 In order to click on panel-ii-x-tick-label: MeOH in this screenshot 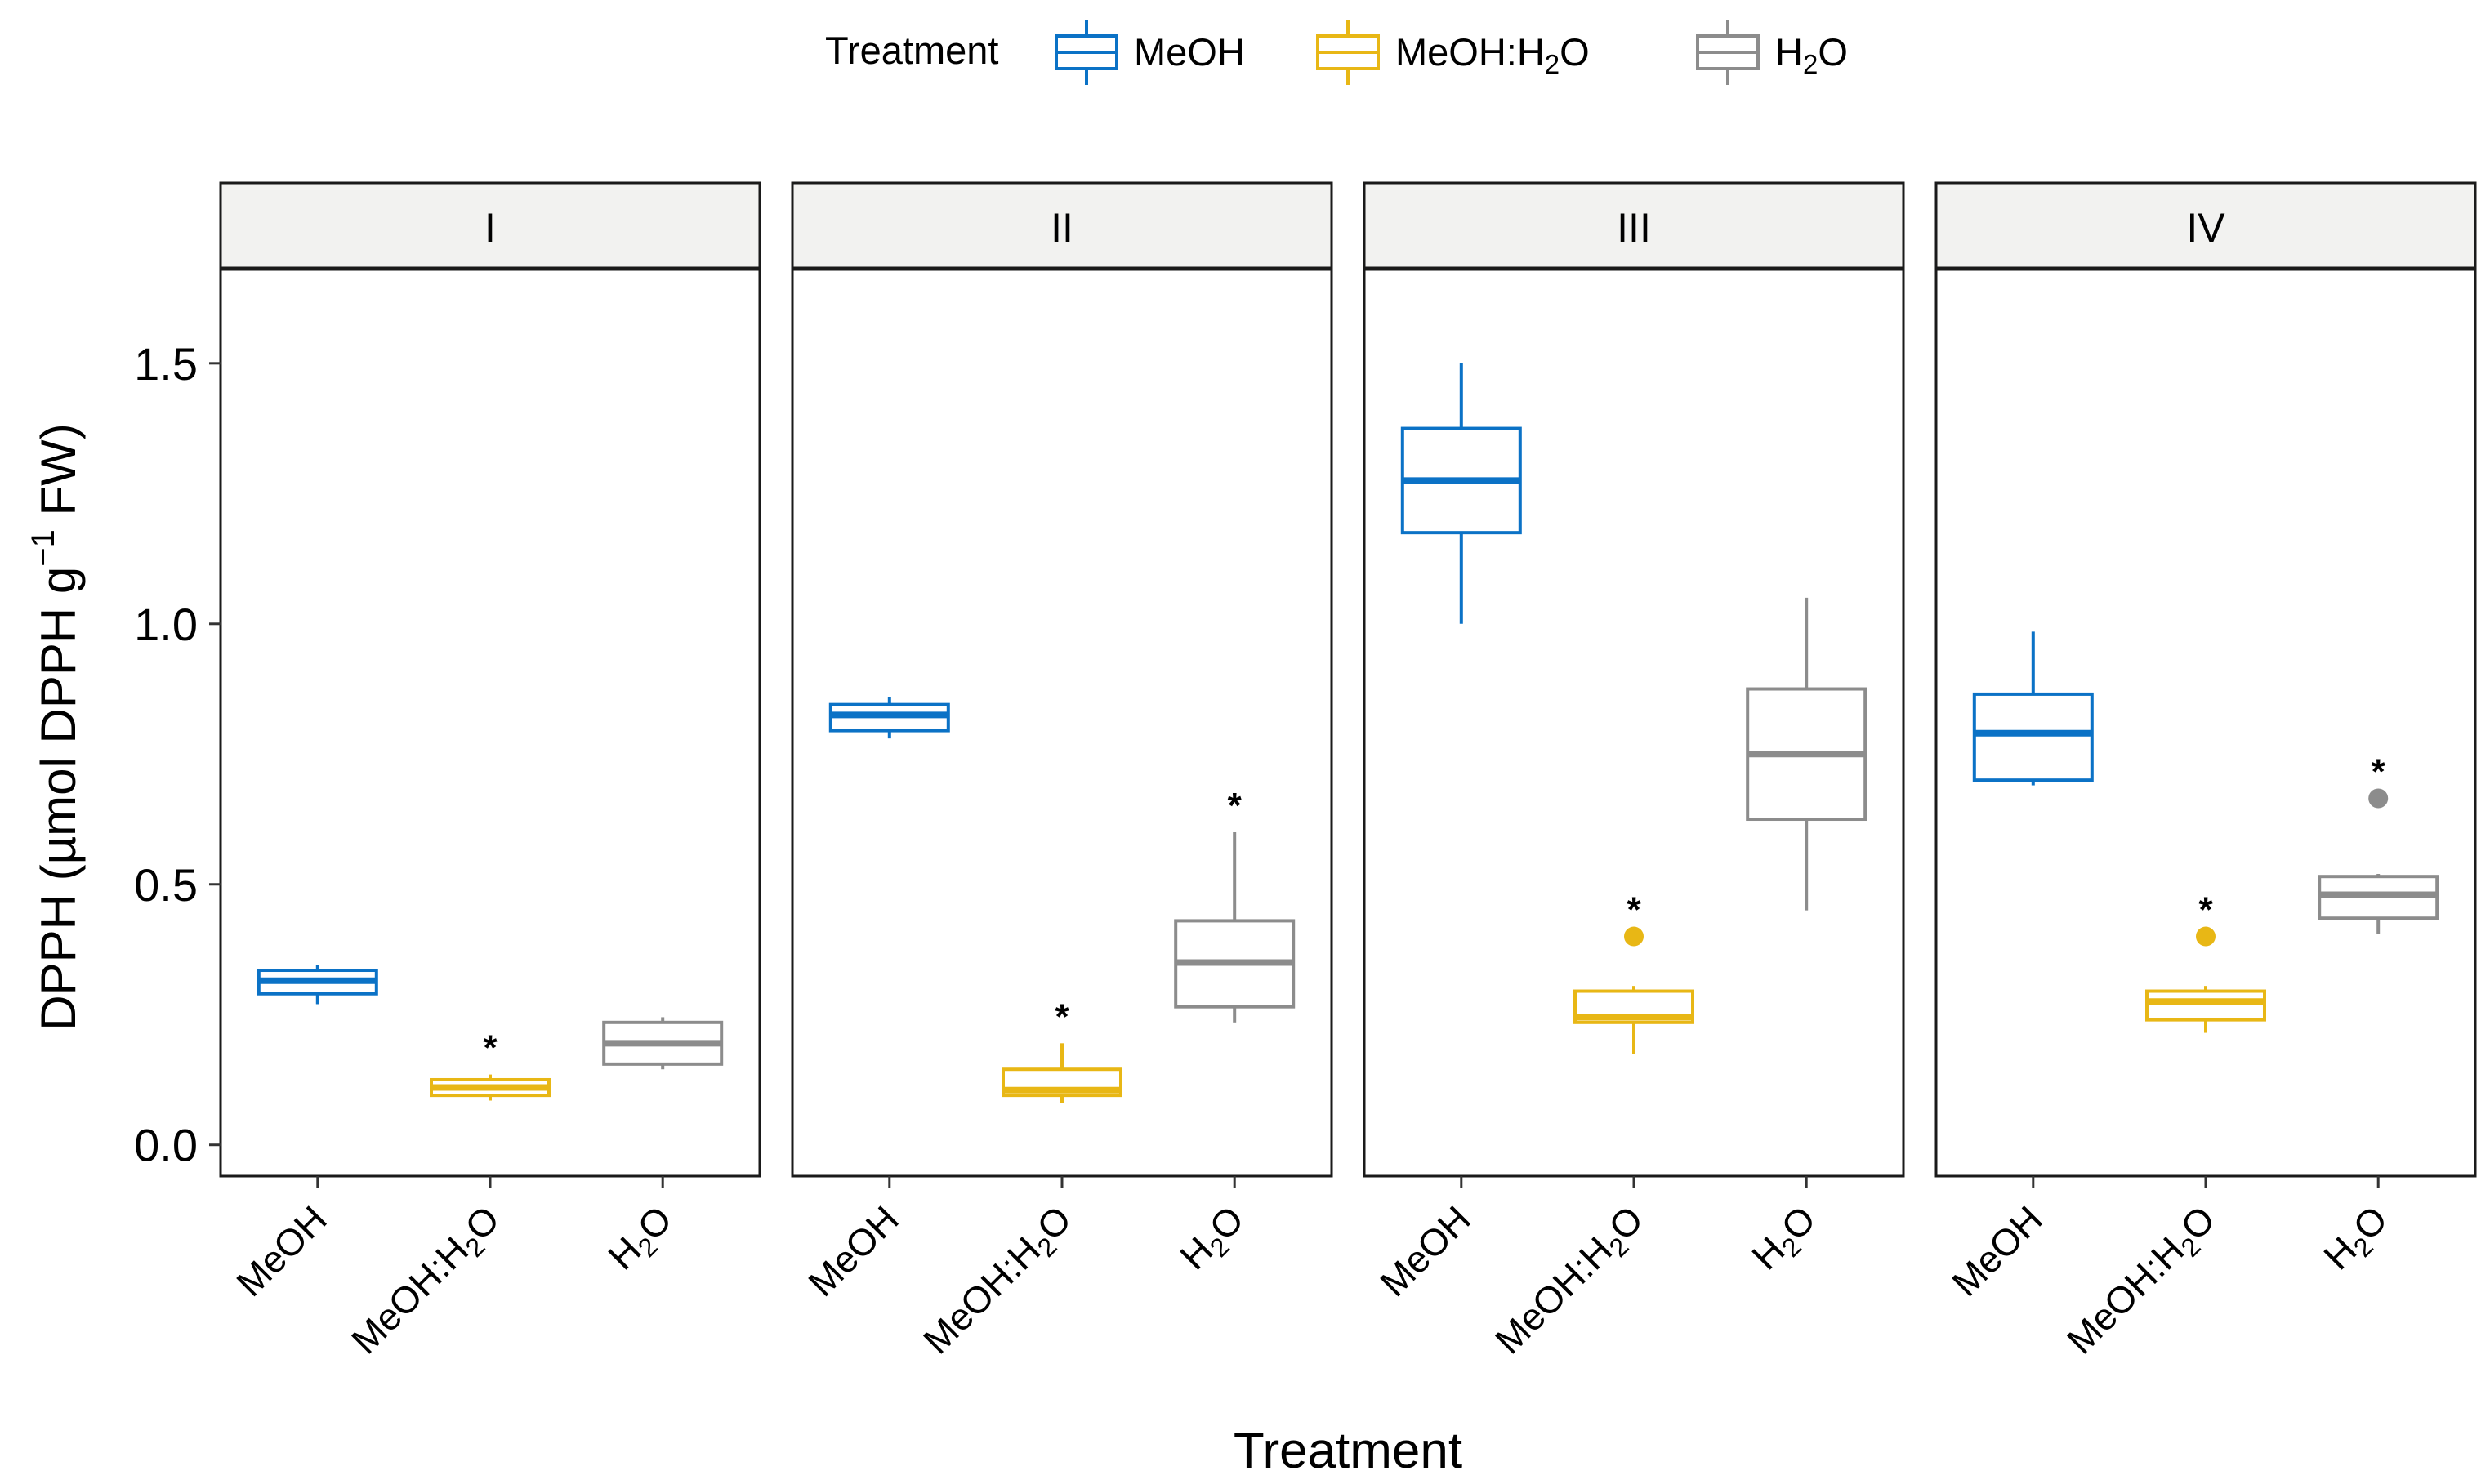, I will do `click(853, 1250)`.